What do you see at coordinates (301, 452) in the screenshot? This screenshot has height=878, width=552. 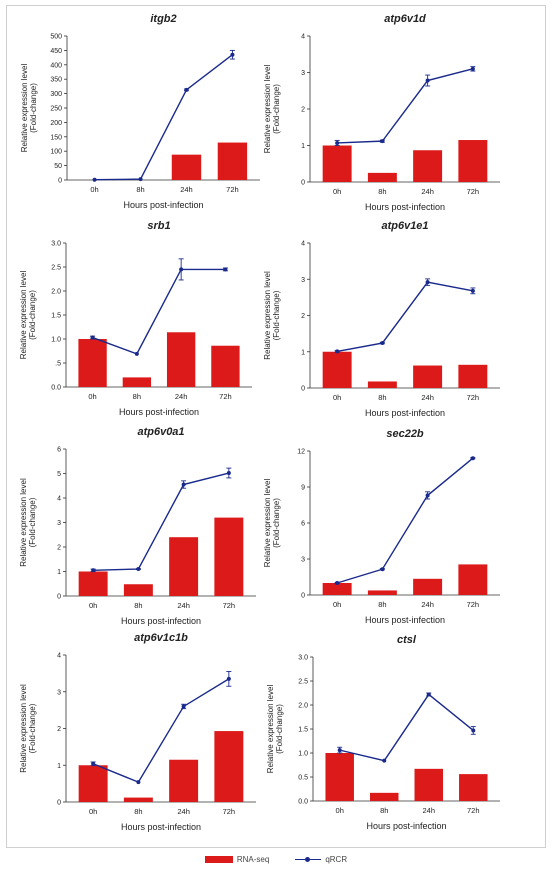 I see `y-tick-label: 12` at bounding box center [301, 452].